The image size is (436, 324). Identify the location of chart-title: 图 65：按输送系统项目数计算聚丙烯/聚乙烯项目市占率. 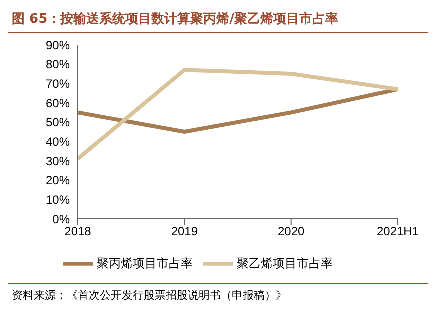
(218, 20).